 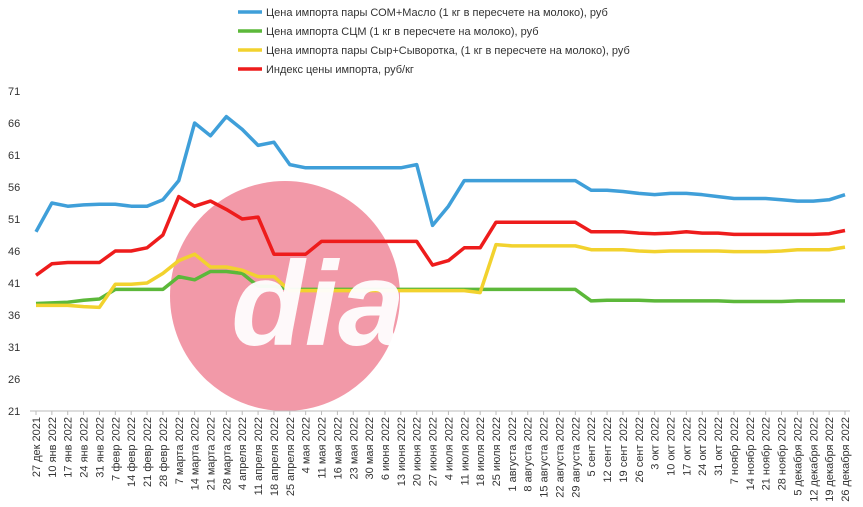 What do you see at coordinates (846, 459) in the screenshot?
I see `x-tick-label: 26 декабря 2022` at bounding box center [846, 459].